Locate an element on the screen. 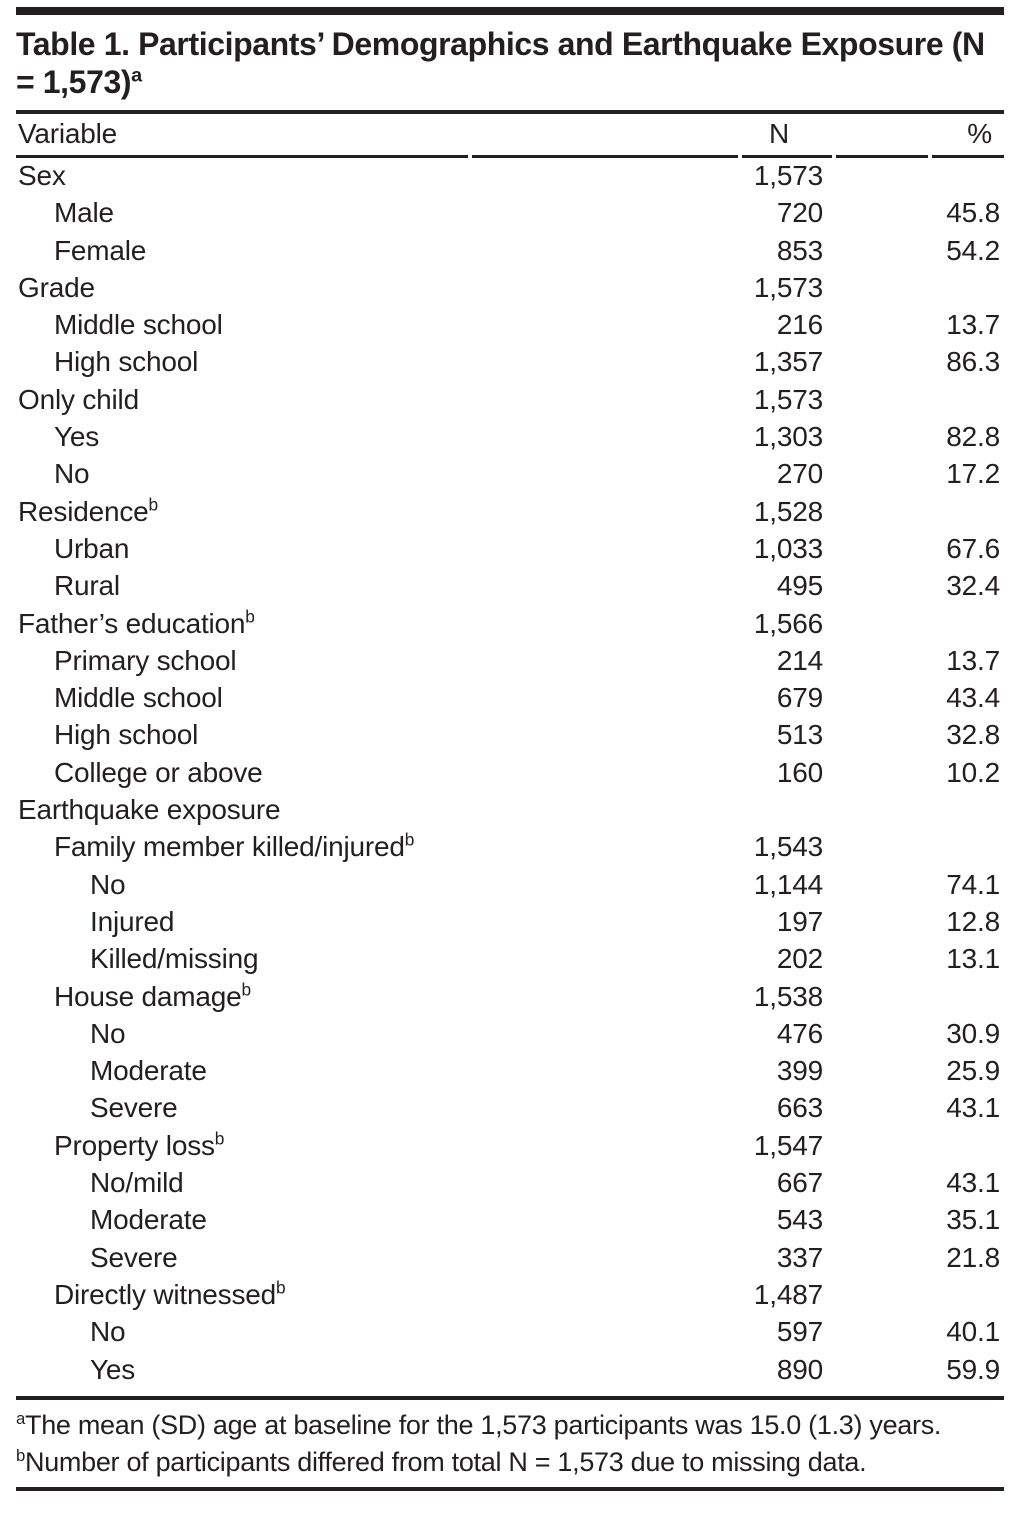  table-row: Male 720 45.8 is located at coordinates (510, 215).